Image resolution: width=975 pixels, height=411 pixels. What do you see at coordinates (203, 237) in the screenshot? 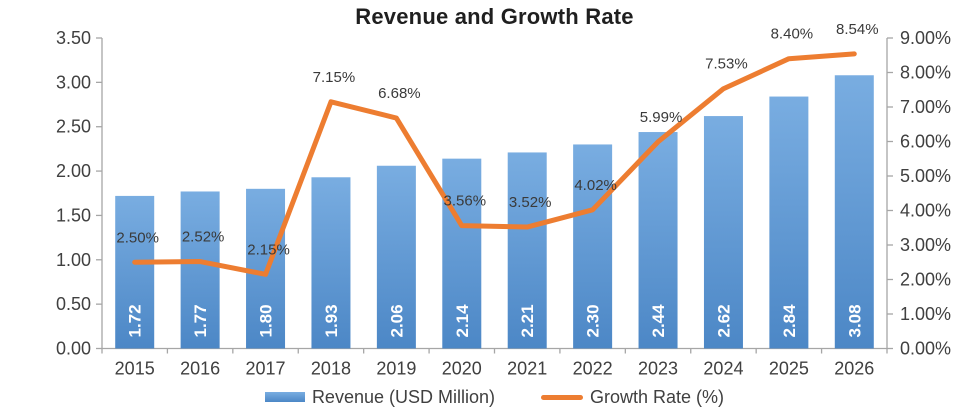
I see `growth-point-label: 2.52%` at bounding box center [203, 237].